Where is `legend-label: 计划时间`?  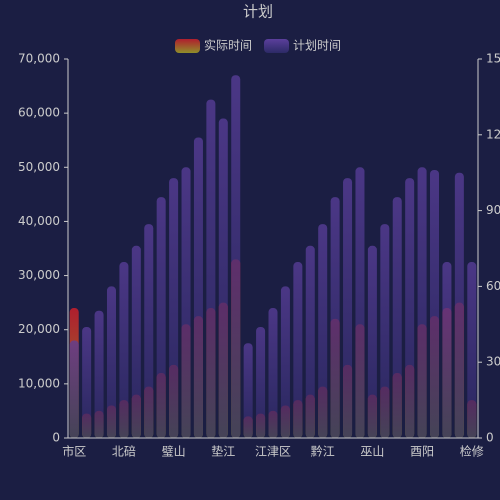
legend-label: 计划时间 is located at coordinates (317, 46).